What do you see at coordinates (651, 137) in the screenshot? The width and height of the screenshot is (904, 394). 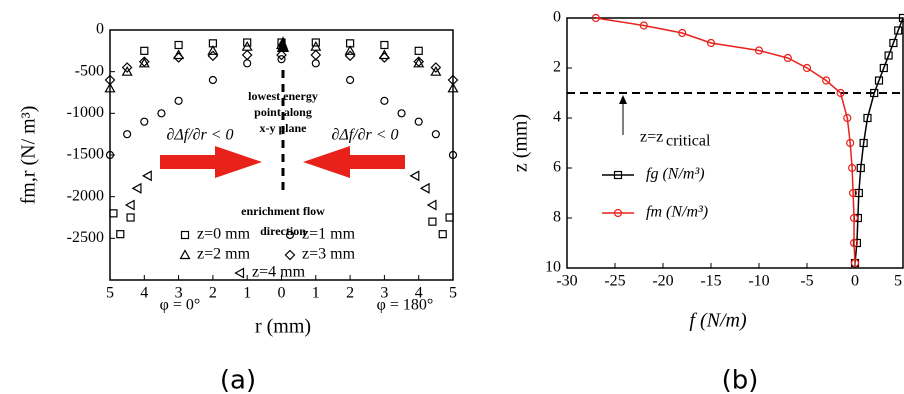 I see `annotation: z=z` at bounding box center [651, 137].